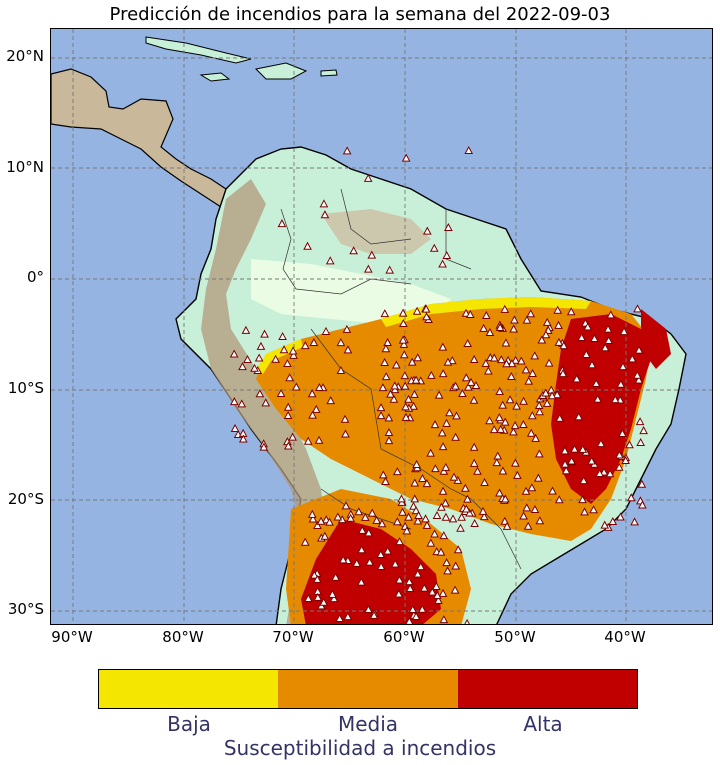  What do you see at coordinates (360, 748) in the screenshot?
I see `colorbar-title: Susceptibilidad a incendios` at bounding box center [360, 748].